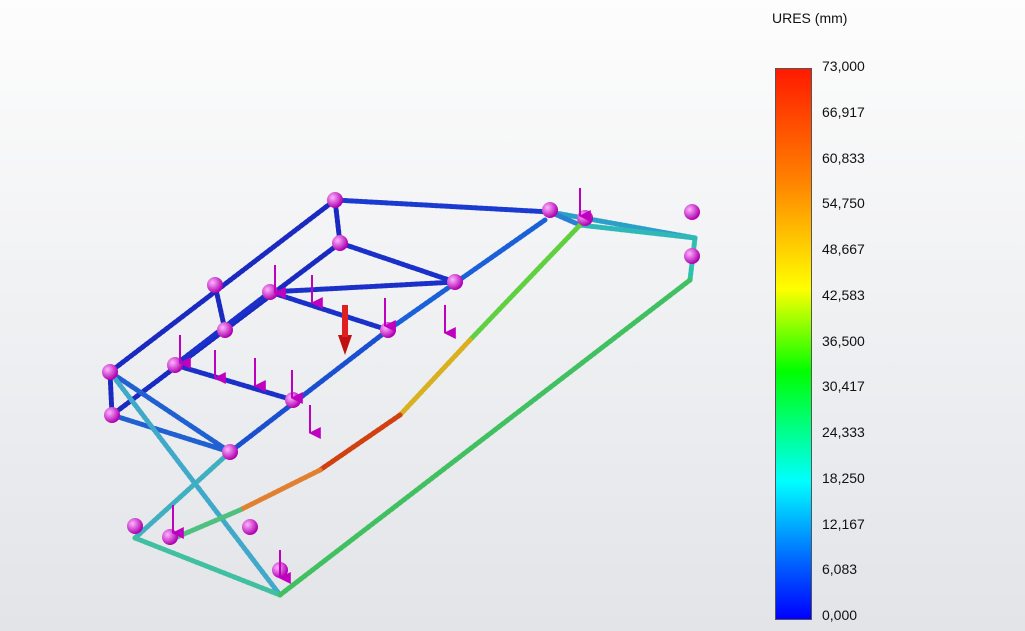 This screenshot has height=631, width=1025. I want to click on legend-label: 12,167, so click(843, 523).